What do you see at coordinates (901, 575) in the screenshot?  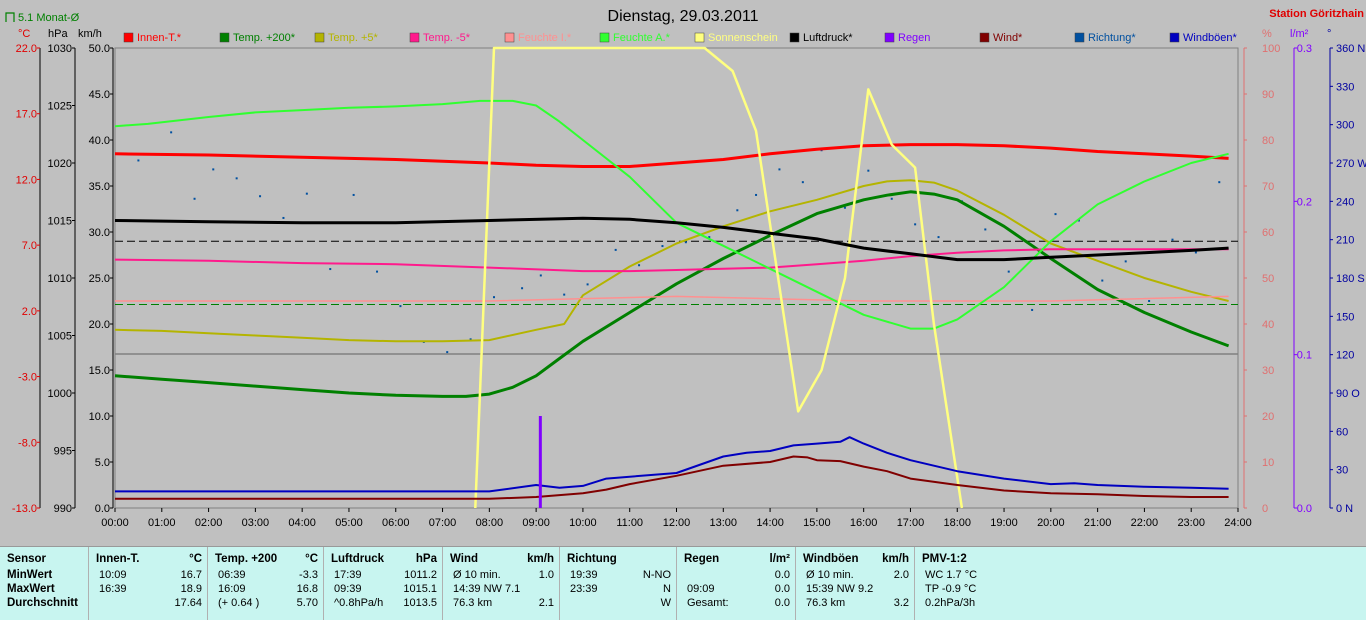 I see `table-value: 2.0` at bounding box center [901, 575].